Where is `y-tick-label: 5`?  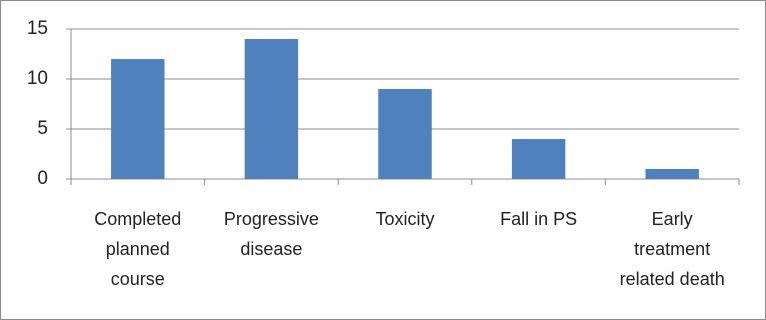 y-tick-label: 5 is located at coordinates (42, 128).